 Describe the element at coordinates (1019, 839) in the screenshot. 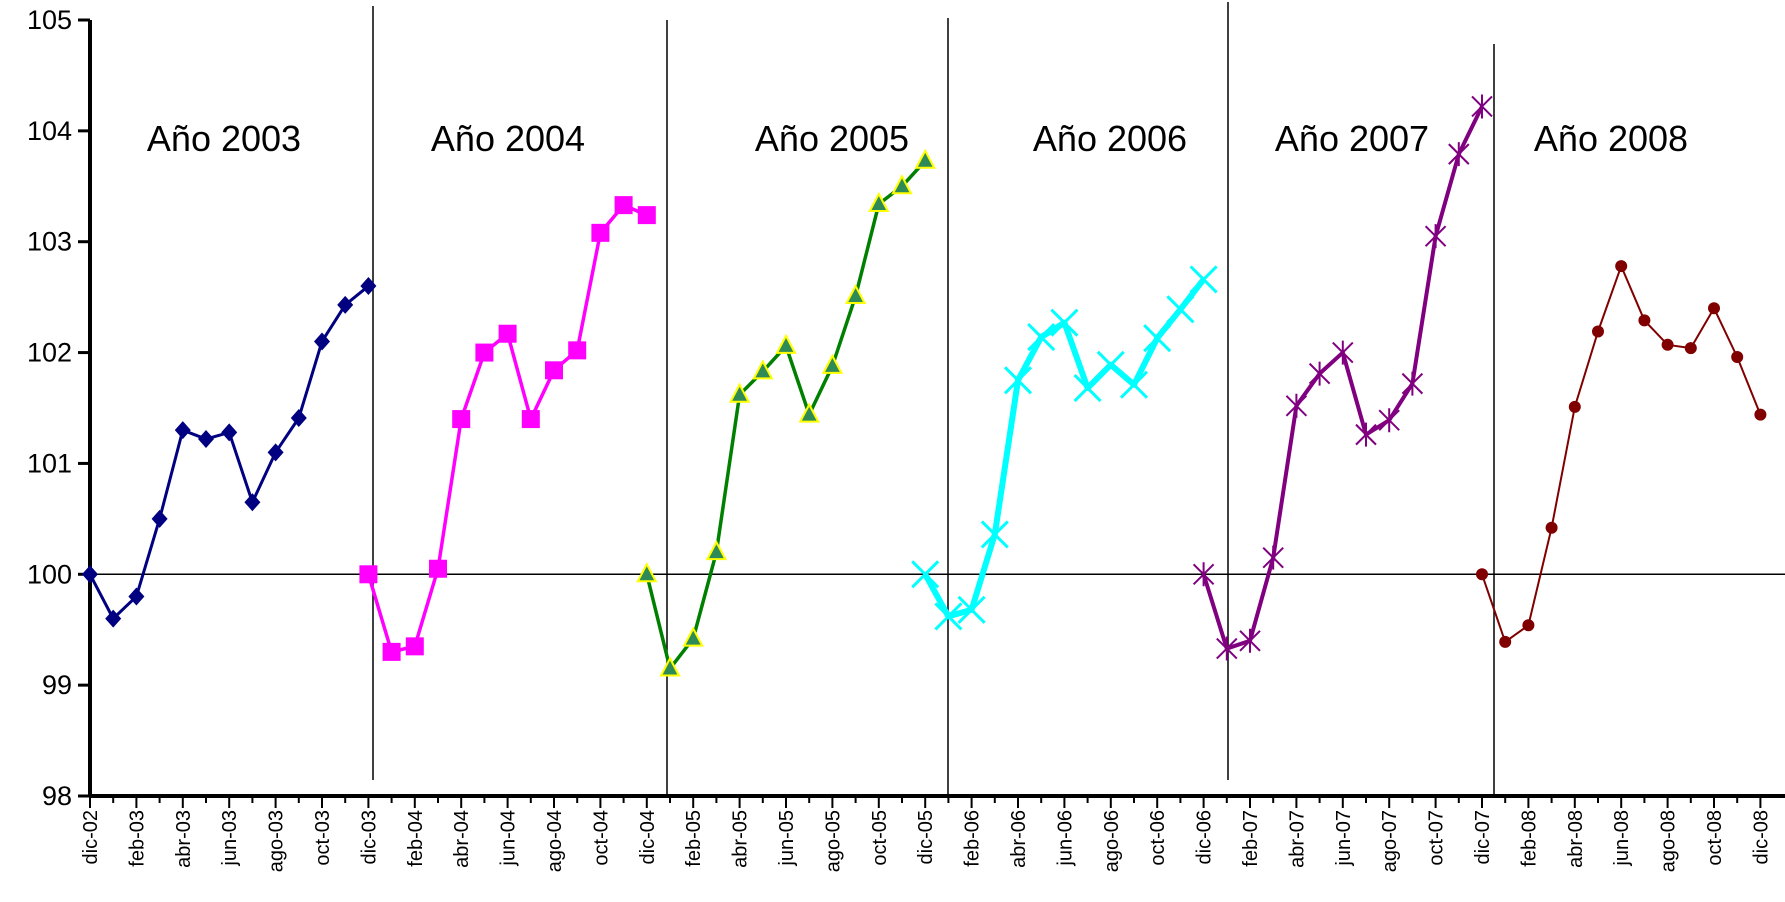

I see `x-tick-label: abr-06` at that location.